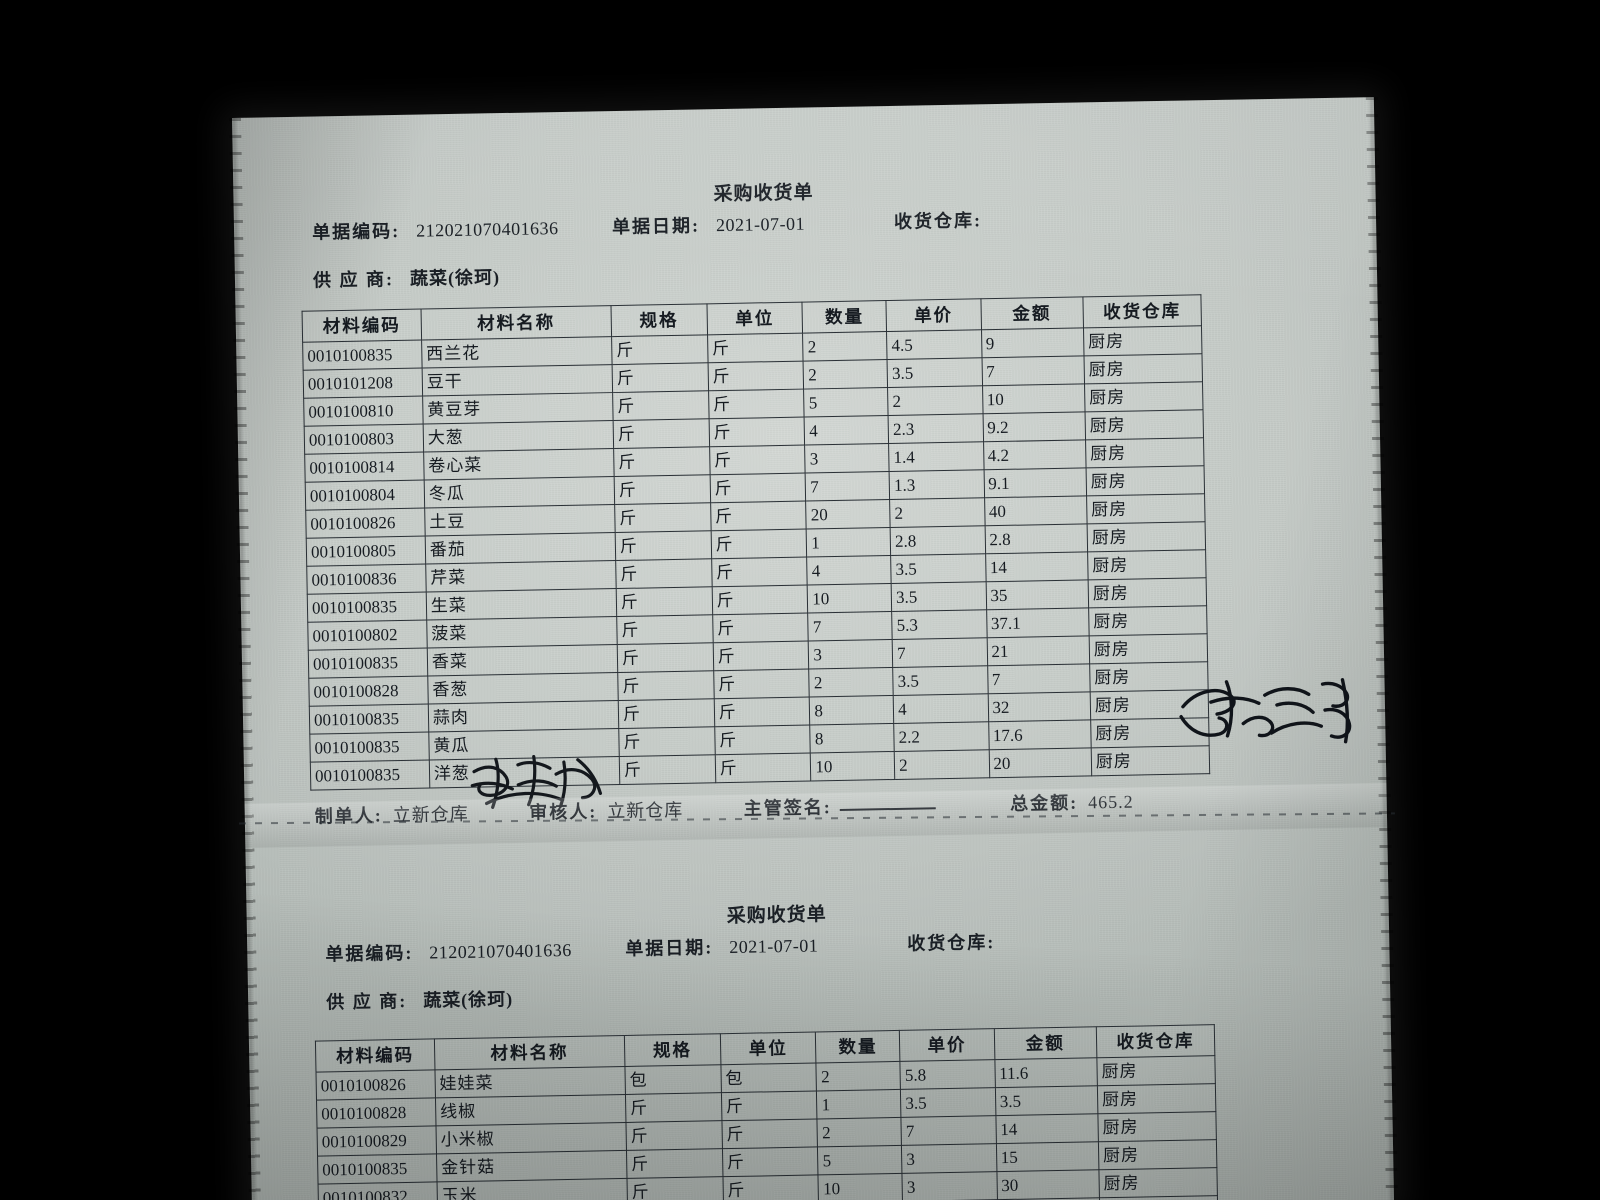 This screenshot has width=1600, height=1200. What do you see at coordinates (1047, 1128) in the screenshot?
I see `cell-amount: 14` at bounding box center [1047, 1128].